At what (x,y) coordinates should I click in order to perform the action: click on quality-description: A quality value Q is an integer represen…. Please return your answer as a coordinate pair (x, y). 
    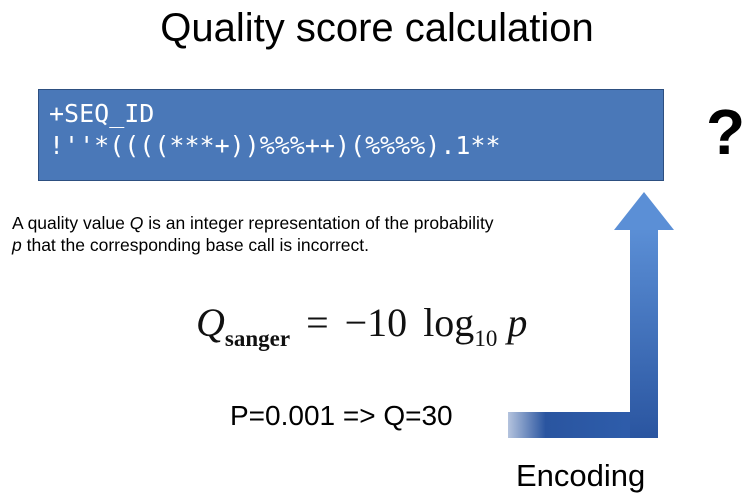
    Looking at the image, I should click on (317, 234).